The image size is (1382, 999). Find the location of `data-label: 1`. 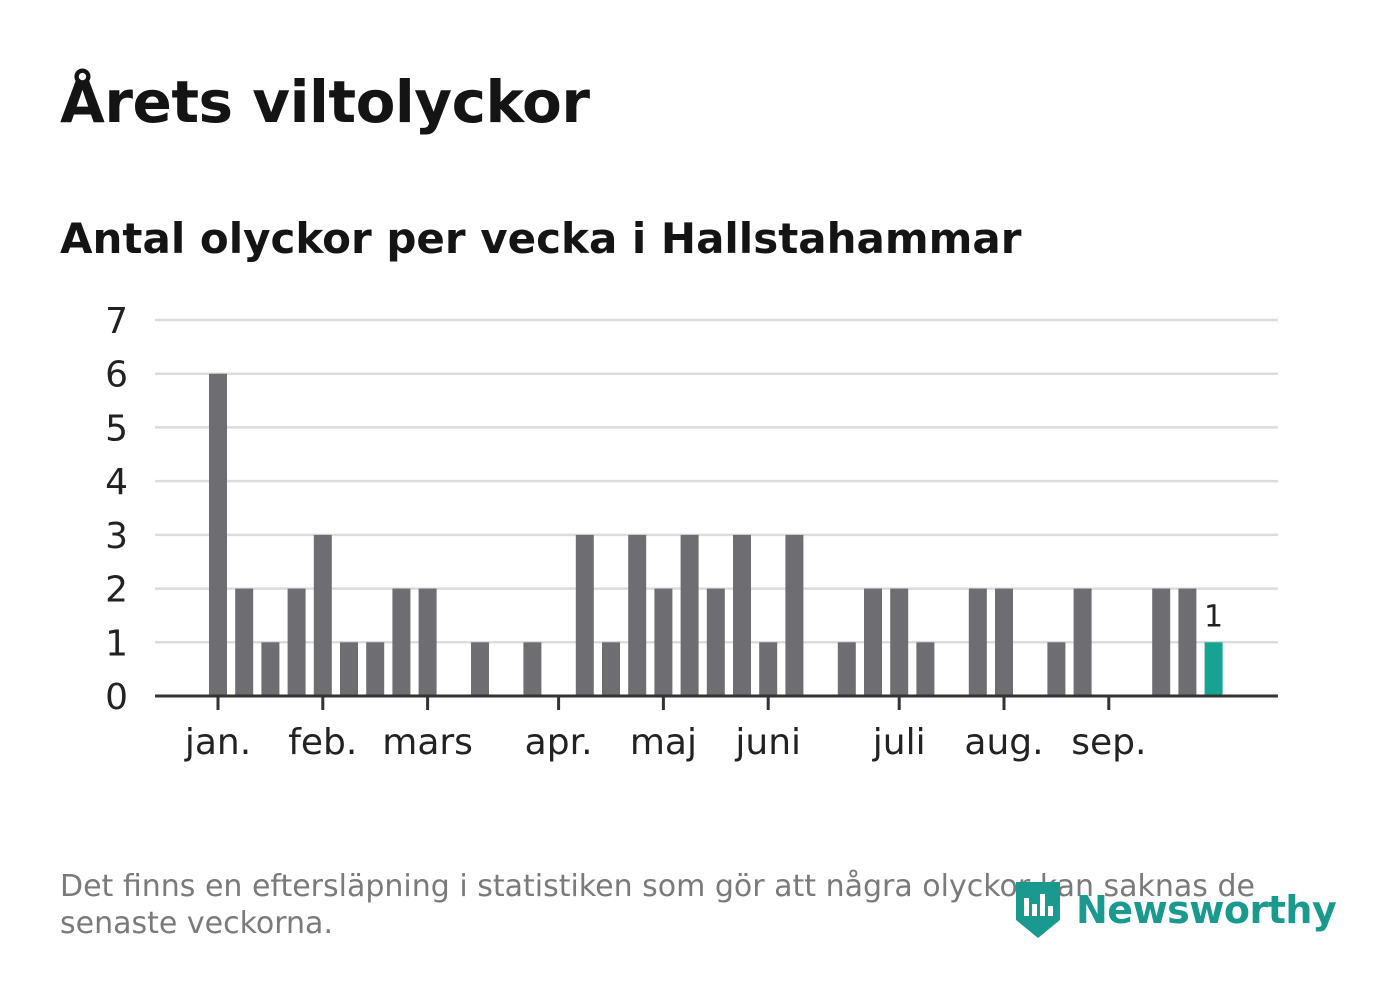

data-label: 1 is located at coordinates (1213, 616).